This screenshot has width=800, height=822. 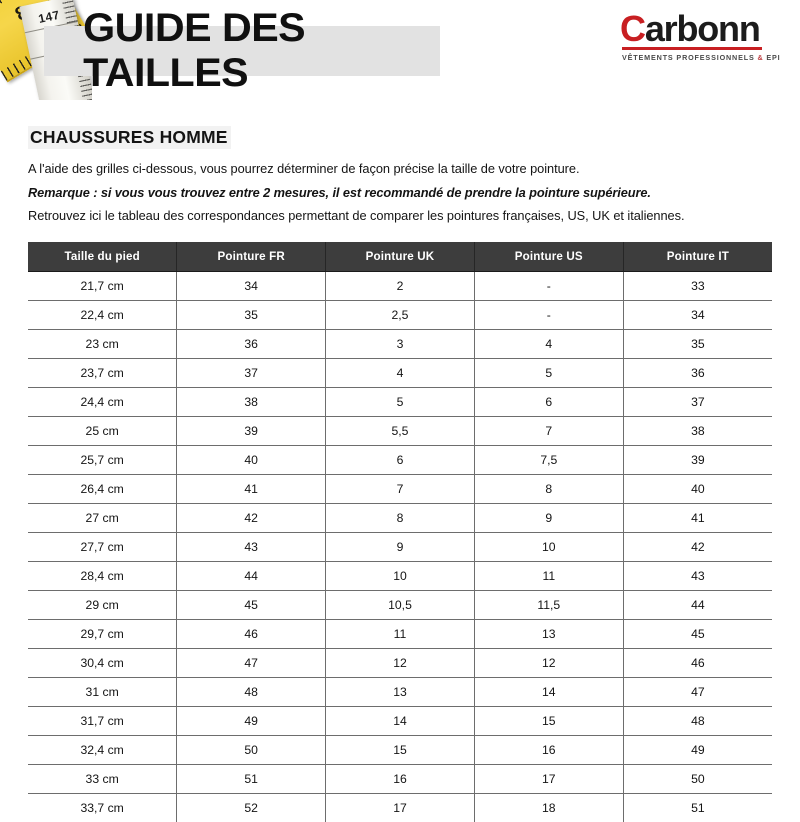 I want to click on table-row: 22,4 cm 35 2,5-34, so click(x=400, y=315).